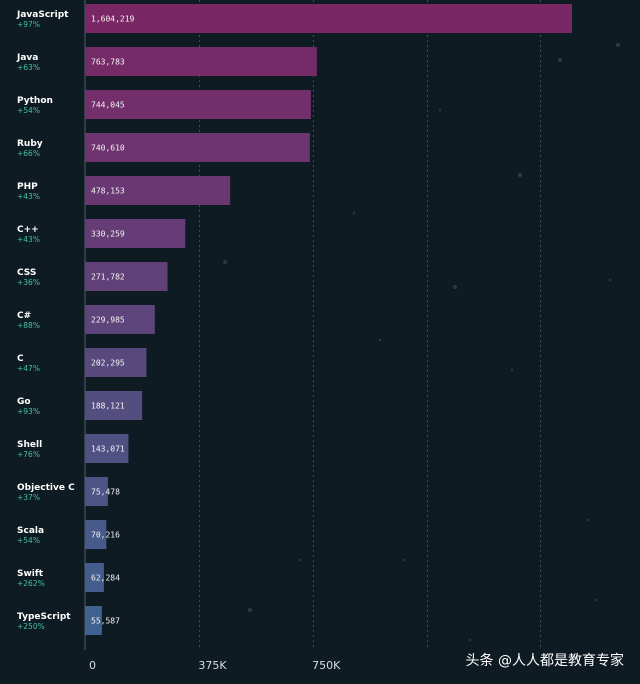  What do you see at coordinates (26, 273) in the screenshot?
I see `category-label: CSS` at bounding box center [26, 273].